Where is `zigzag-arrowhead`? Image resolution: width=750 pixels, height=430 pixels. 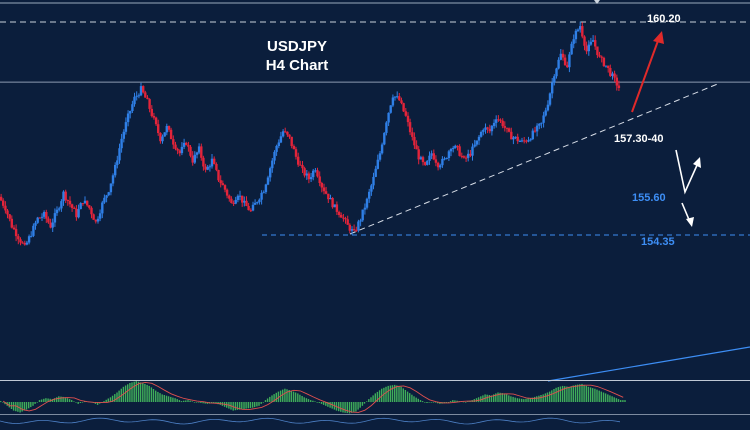
zigzag-arrowhead is located at coordinates (697, 162).